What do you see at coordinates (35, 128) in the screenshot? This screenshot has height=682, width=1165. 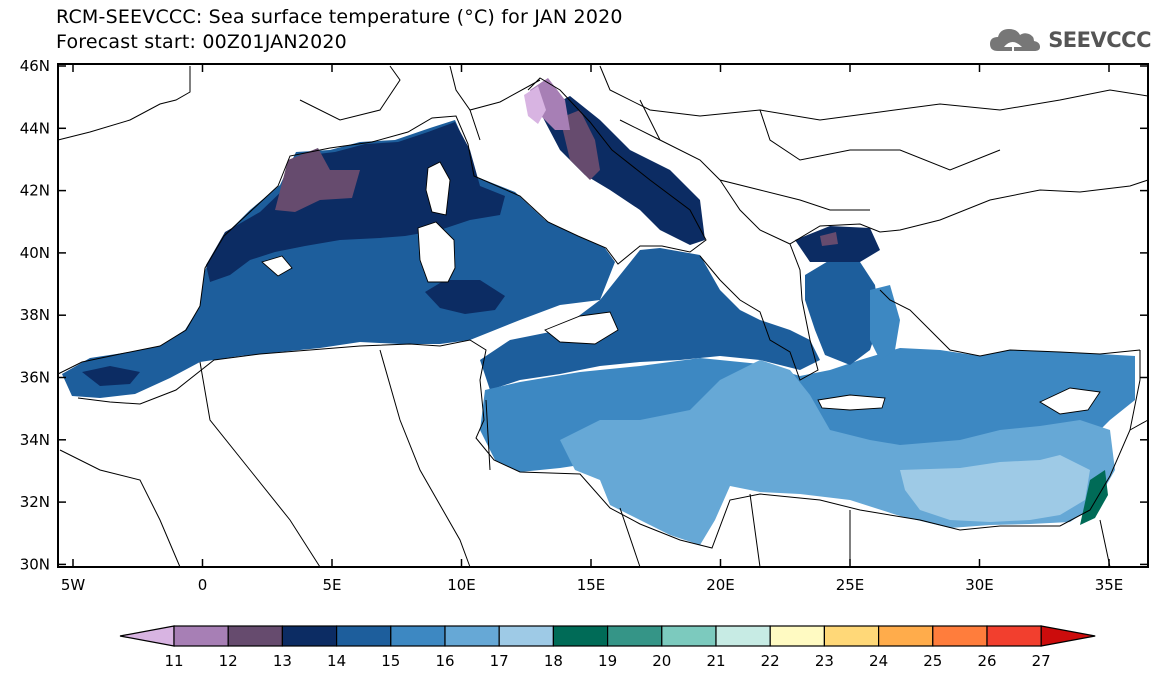 I see `lat-tick-label: 44N` at bounding box center [35, 128].